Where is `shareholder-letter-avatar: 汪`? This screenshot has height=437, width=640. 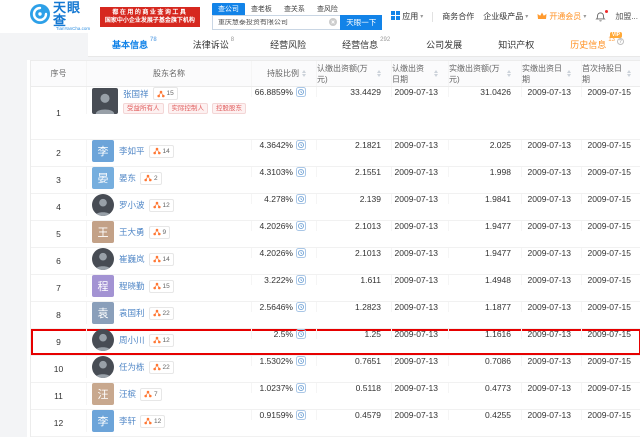 shareholder-letter-avatar: 汪 is located at coordinates (103, 394).